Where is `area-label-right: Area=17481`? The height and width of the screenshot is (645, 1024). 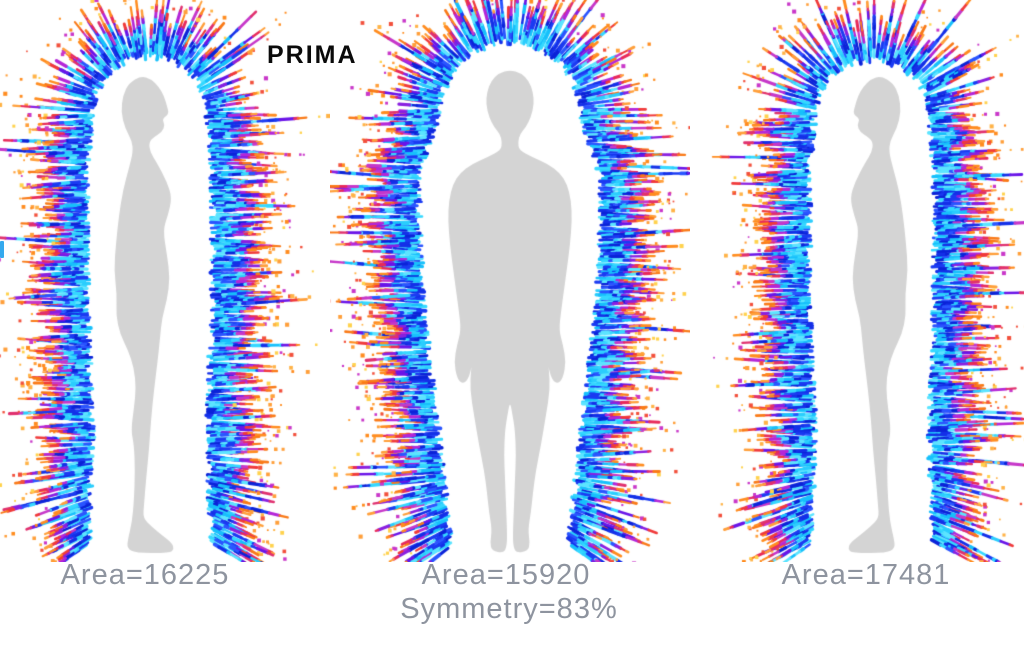 area-label-right: Area=17481 is located at coordinates (866, 575).